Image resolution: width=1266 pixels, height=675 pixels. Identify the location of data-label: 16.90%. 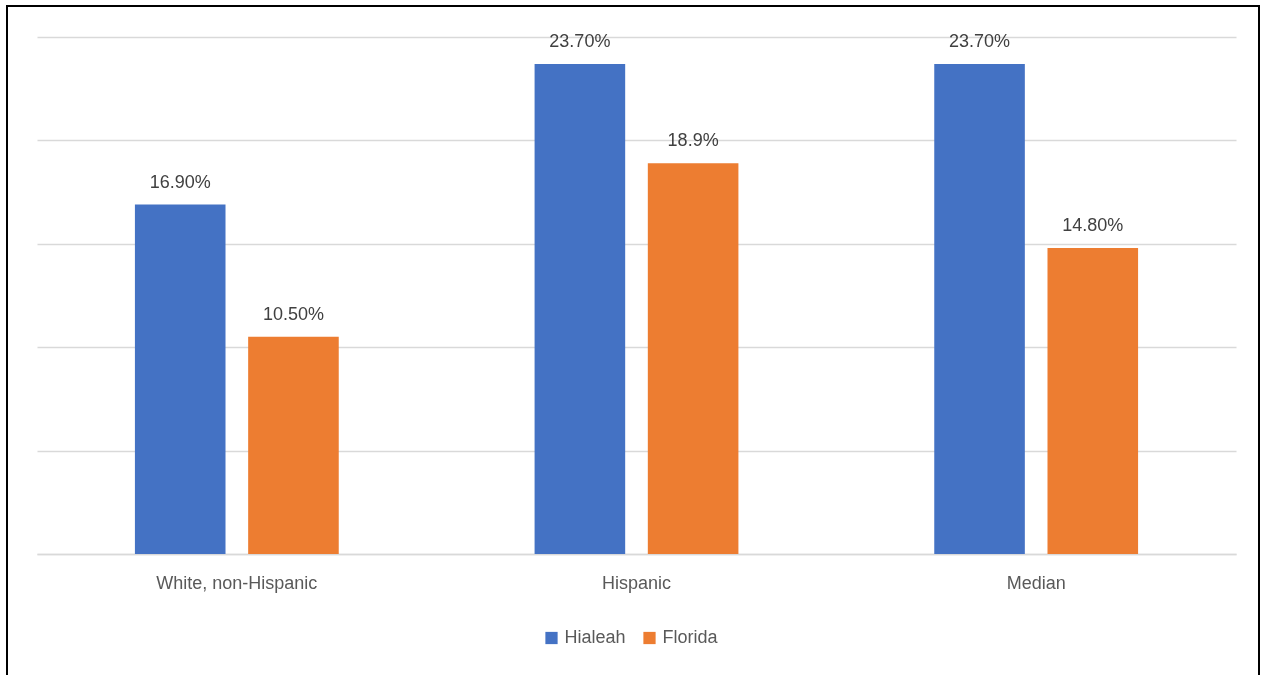
(180, 181).